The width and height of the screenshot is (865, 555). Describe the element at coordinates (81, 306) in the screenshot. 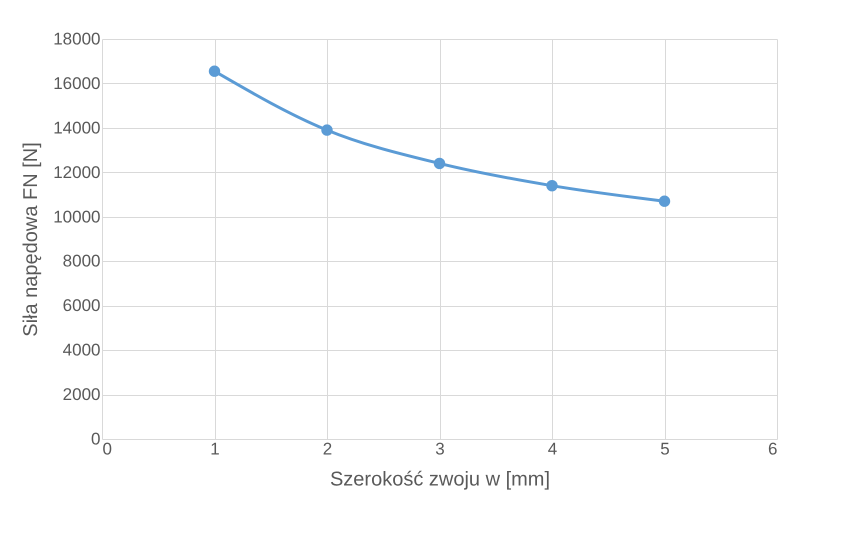

I see `y-tick-label: 6000` at that location.